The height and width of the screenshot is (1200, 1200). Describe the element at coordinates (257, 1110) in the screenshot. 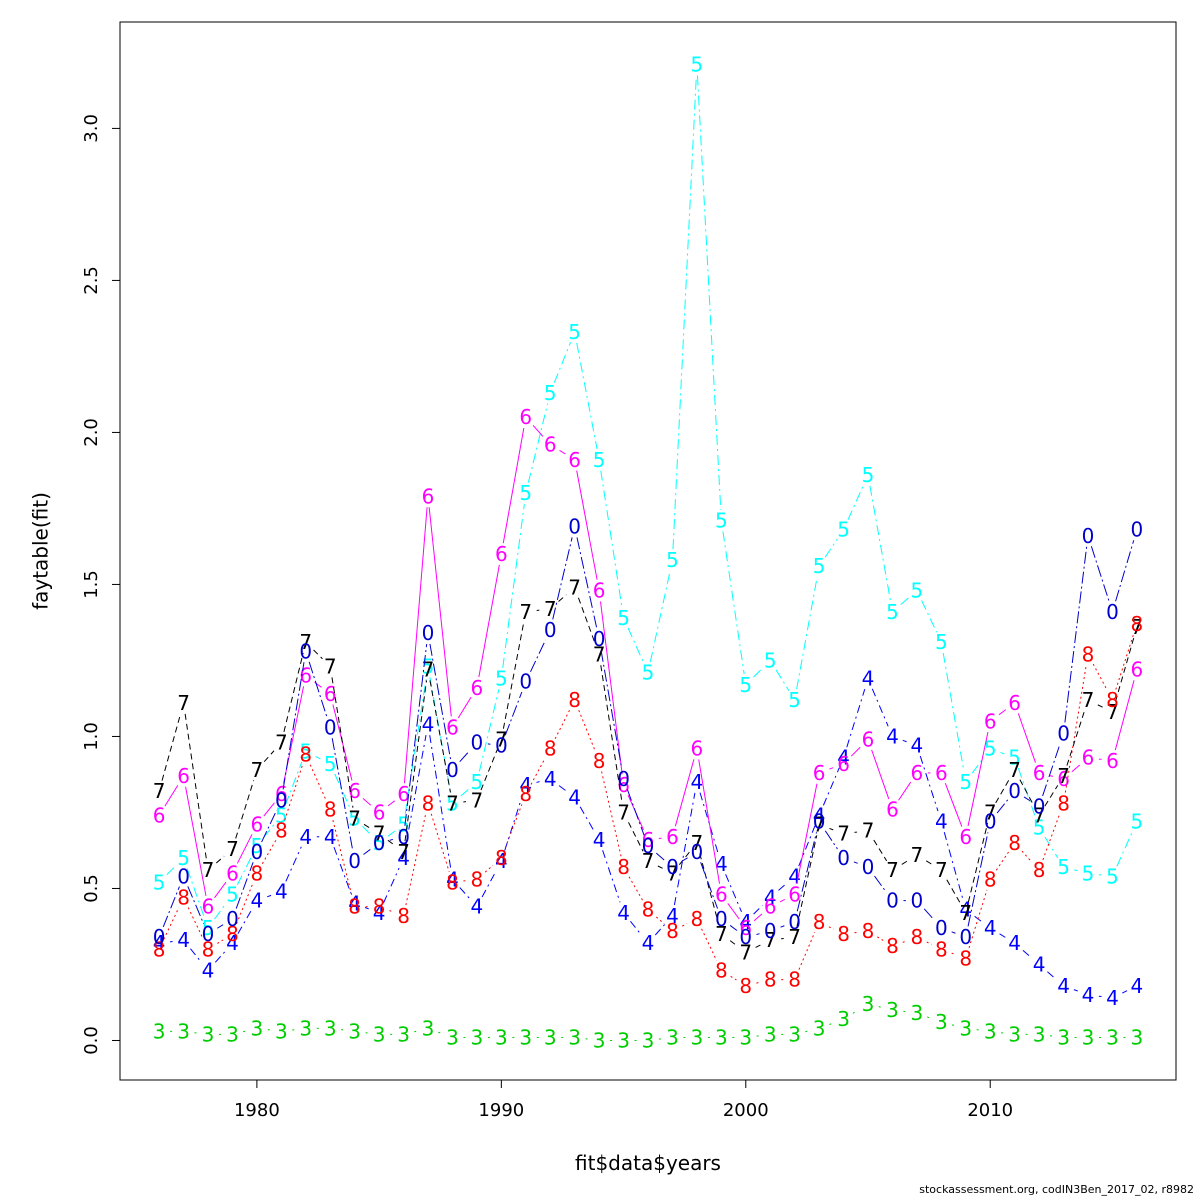

I see `x-tick-label: 1980` at that location.